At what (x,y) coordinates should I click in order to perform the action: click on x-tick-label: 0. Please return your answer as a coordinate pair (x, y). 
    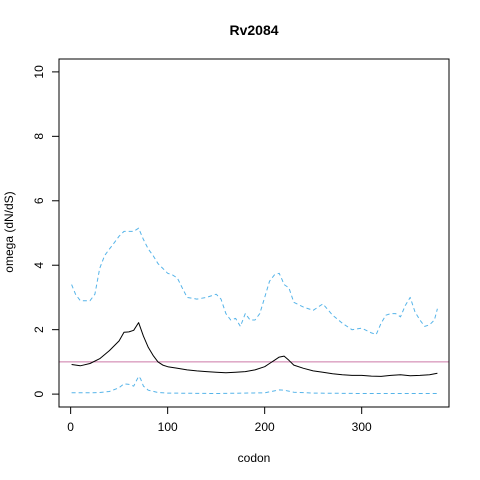
    Looking at the image, I should click on (70, 427).